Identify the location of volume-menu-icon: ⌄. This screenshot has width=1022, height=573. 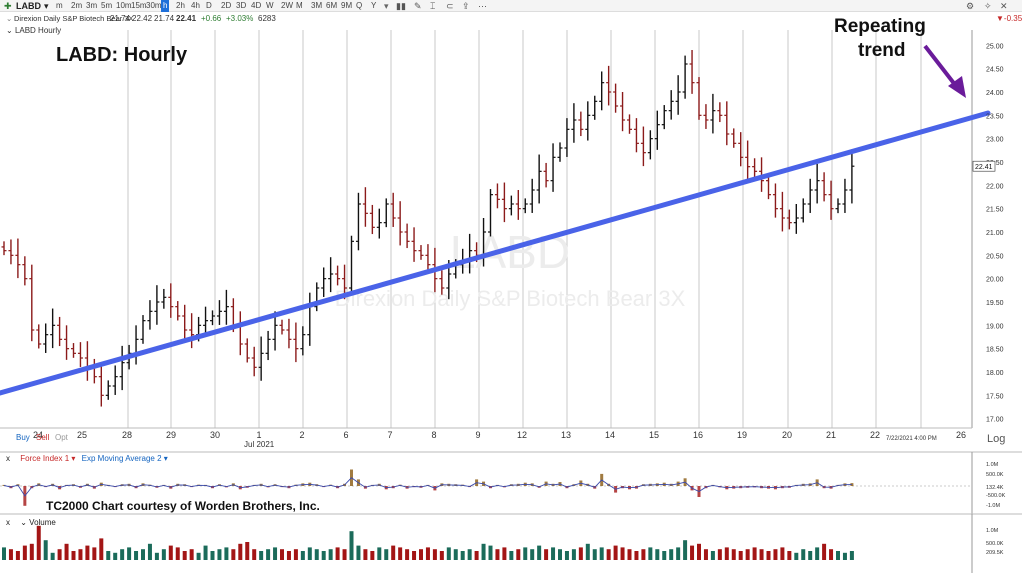
(23, 522).